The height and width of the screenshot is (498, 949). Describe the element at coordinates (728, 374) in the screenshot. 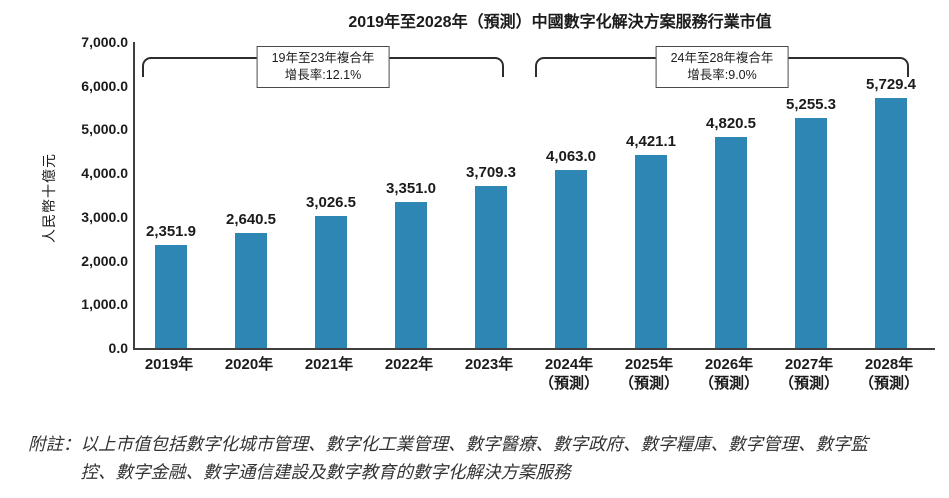

I see `x-tick-label: 2026年 （預測）` at that location.